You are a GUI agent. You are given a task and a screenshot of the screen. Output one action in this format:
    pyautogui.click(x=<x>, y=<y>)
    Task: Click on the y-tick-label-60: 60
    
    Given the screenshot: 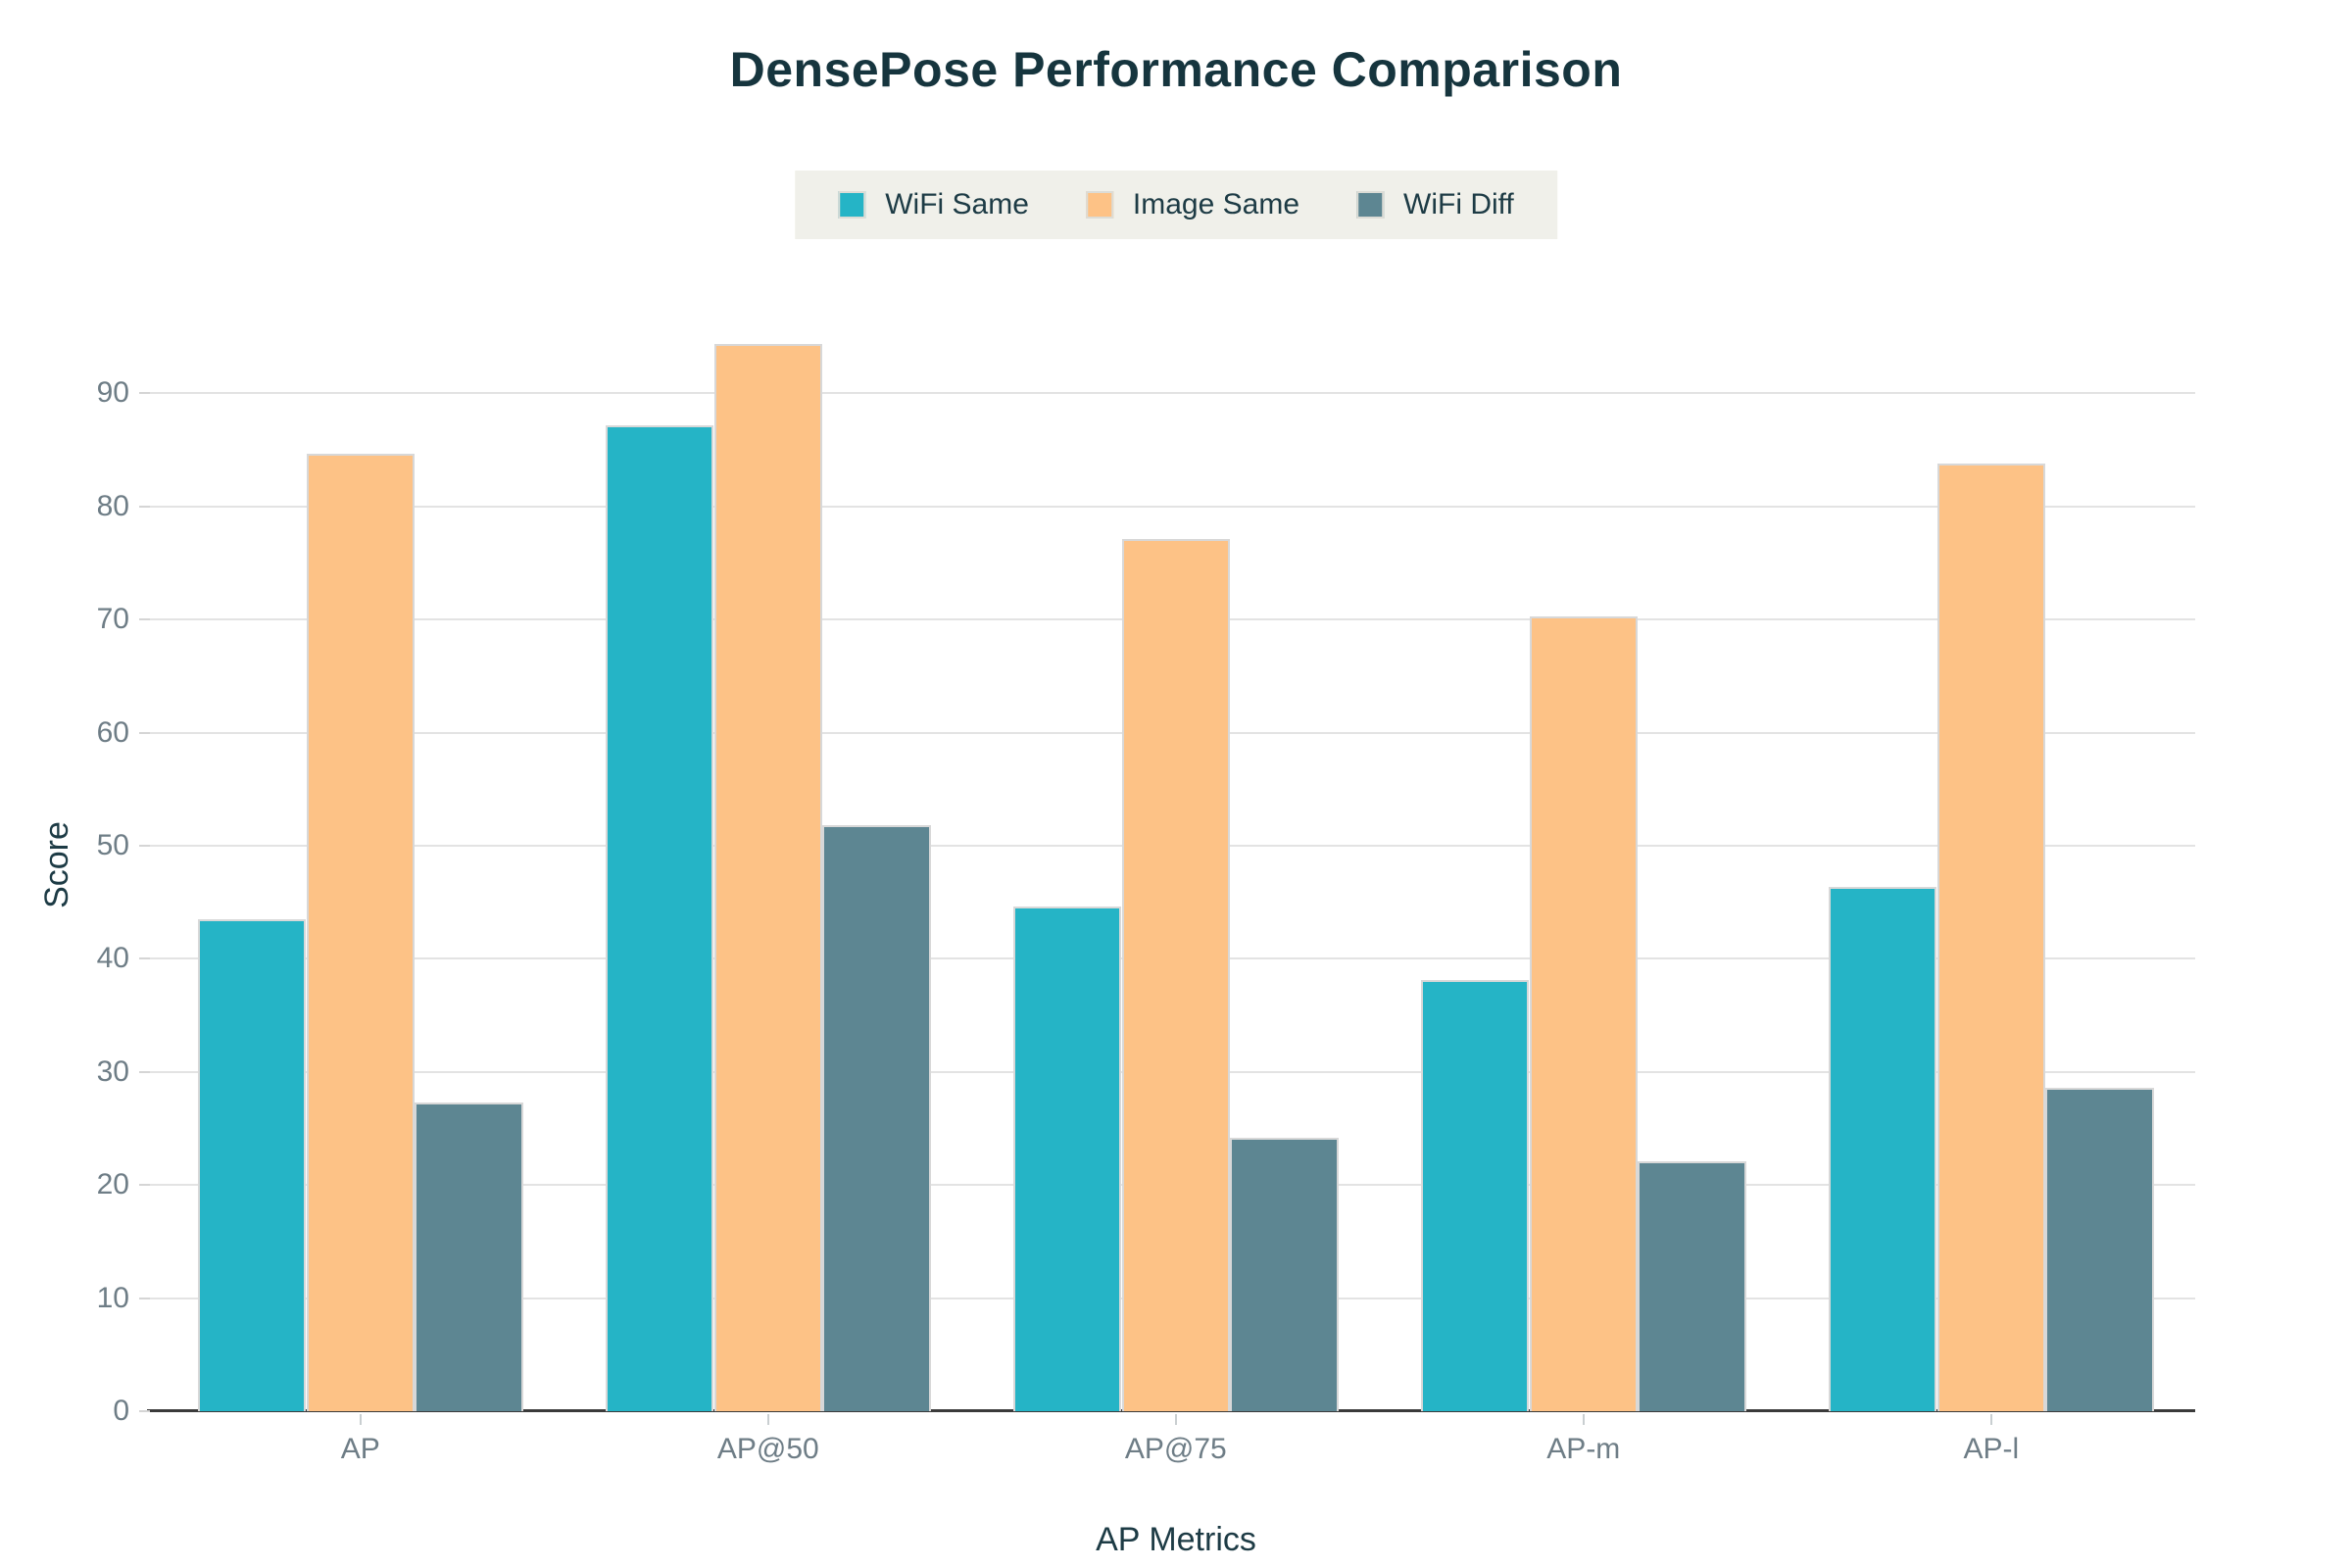 What is the action you would take?
    pyautogui.click(x=112, y=732)
    